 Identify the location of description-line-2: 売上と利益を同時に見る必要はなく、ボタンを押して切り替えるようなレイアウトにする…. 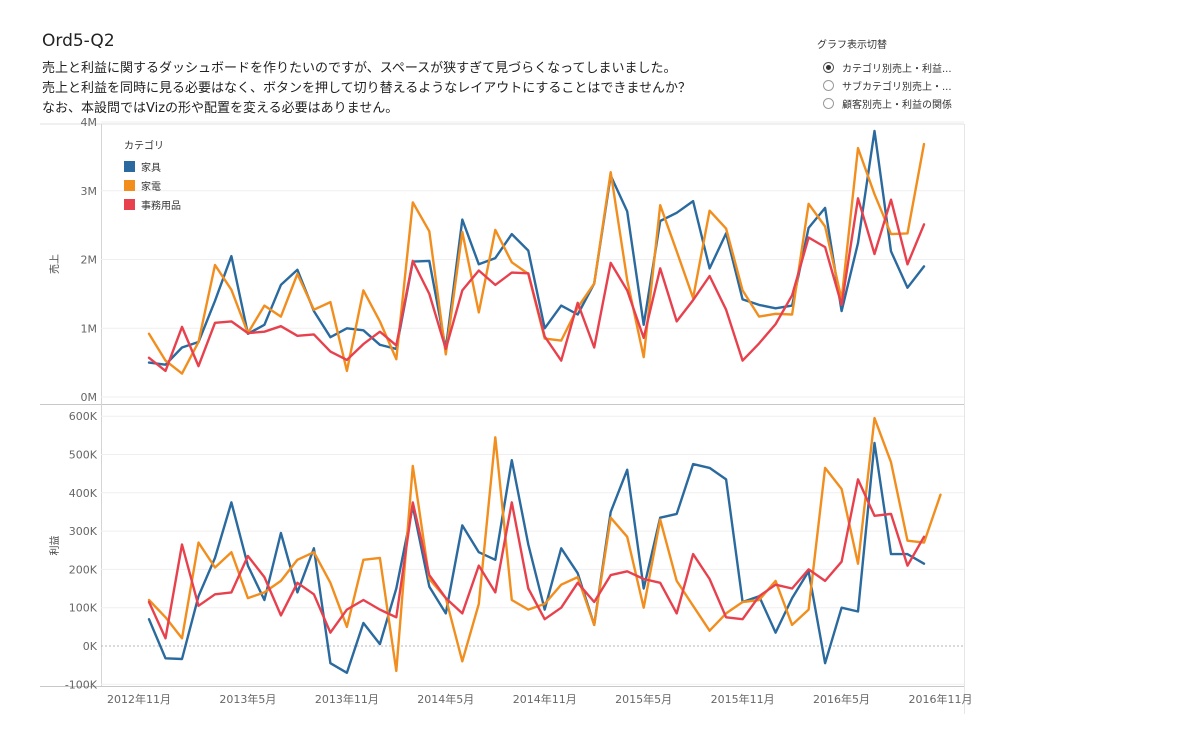
(366, 88).